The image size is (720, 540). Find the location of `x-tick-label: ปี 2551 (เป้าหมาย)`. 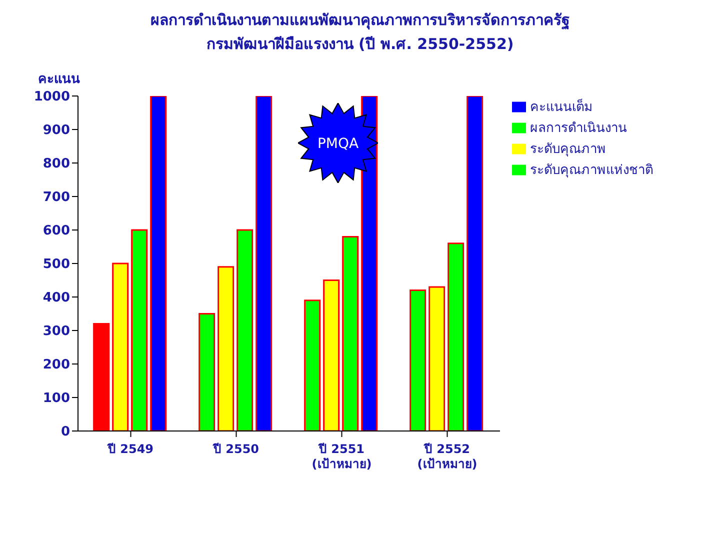

x-tick-label: ปี 2551 (เป้าหมาย) is located at coordinates (342, 456).